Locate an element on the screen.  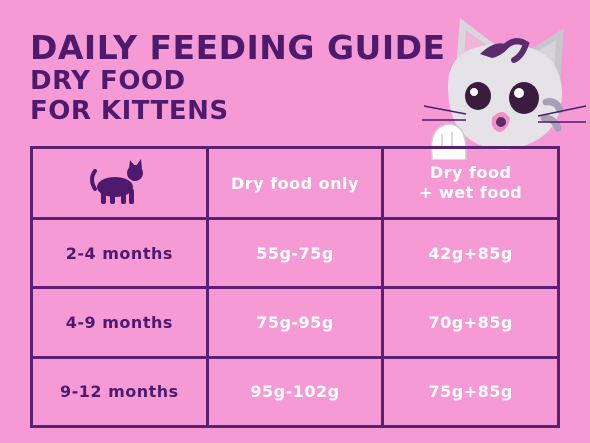
cell-dry-only: 95g-102g is located at coordinates (295, 392).